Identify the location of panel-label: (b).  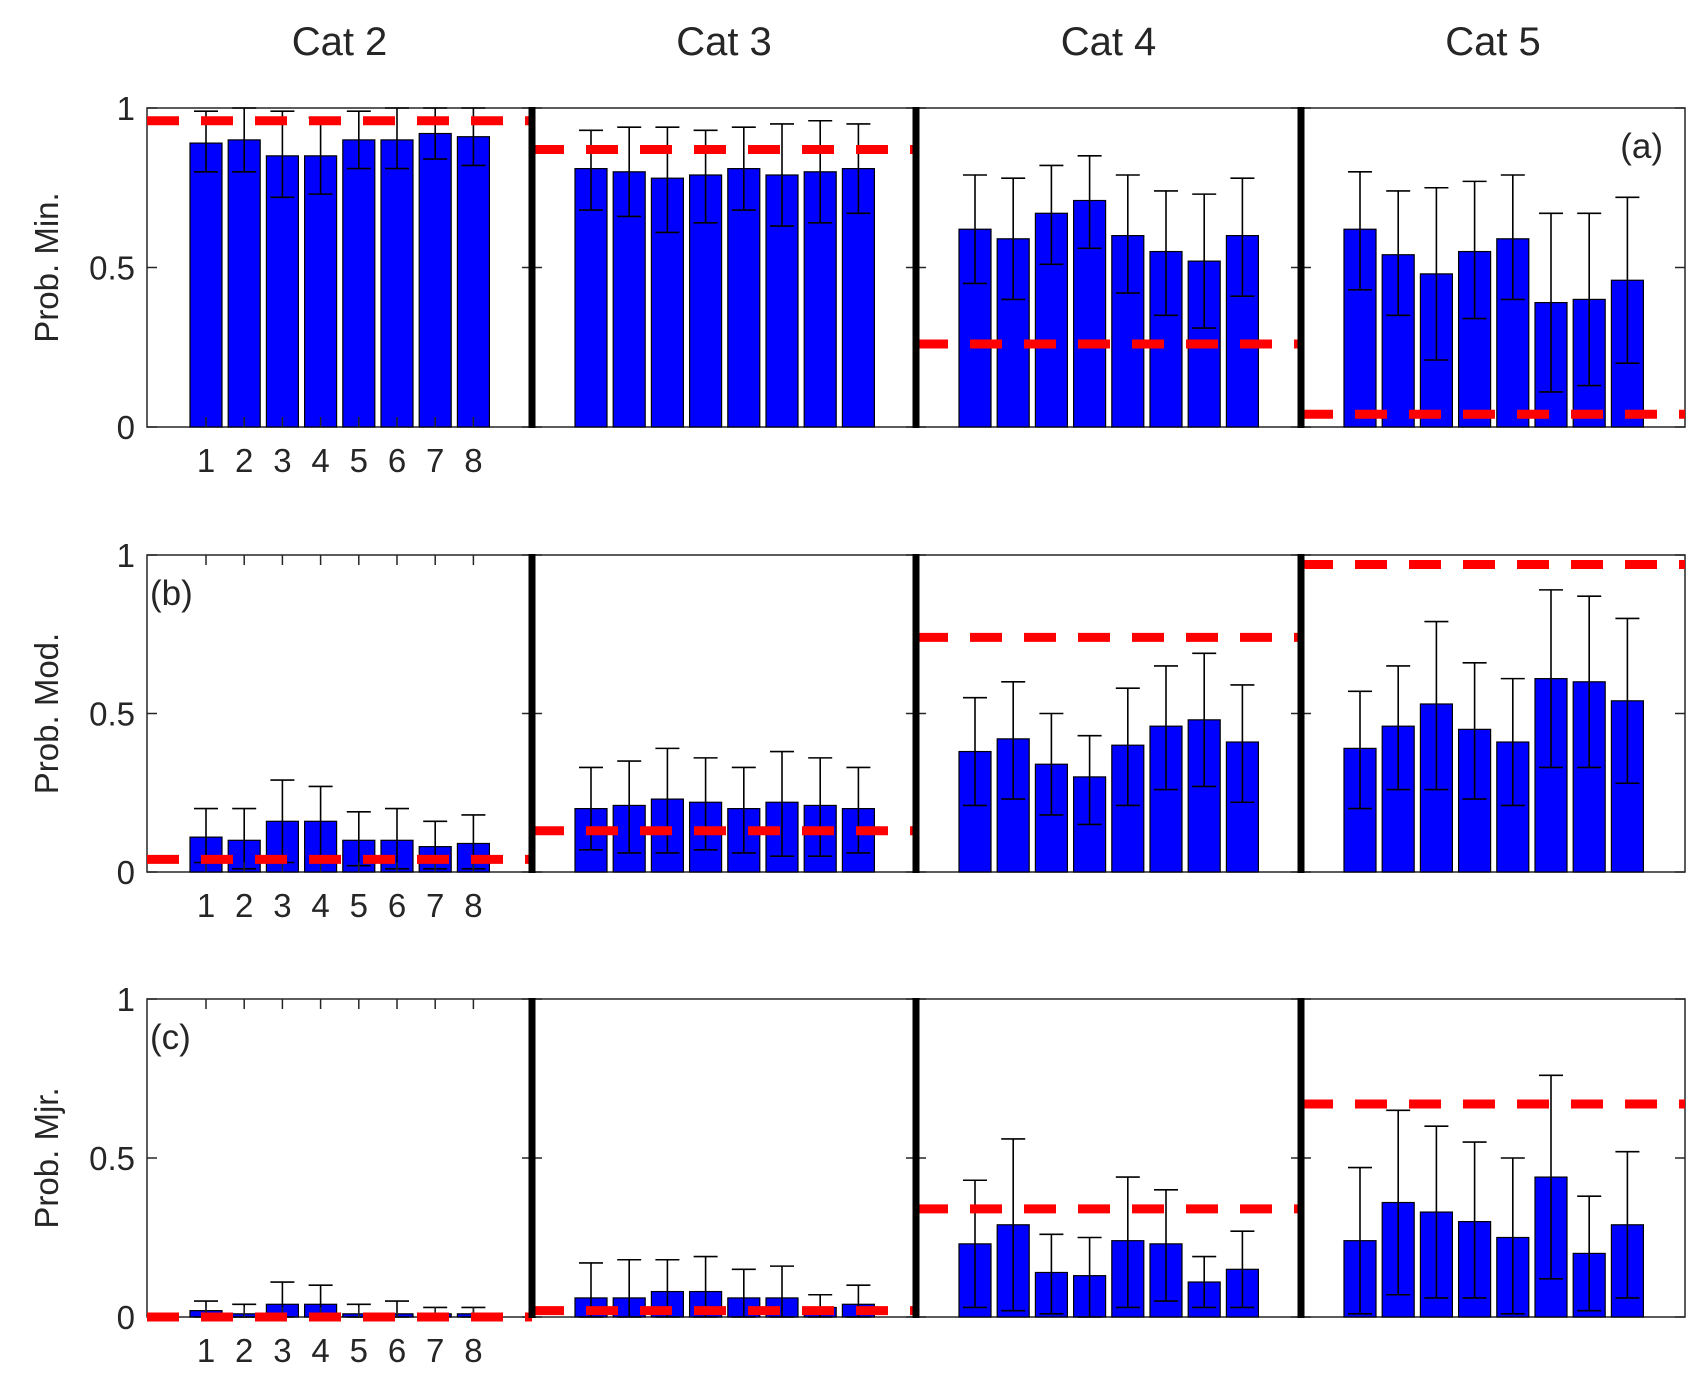
(171, 593).